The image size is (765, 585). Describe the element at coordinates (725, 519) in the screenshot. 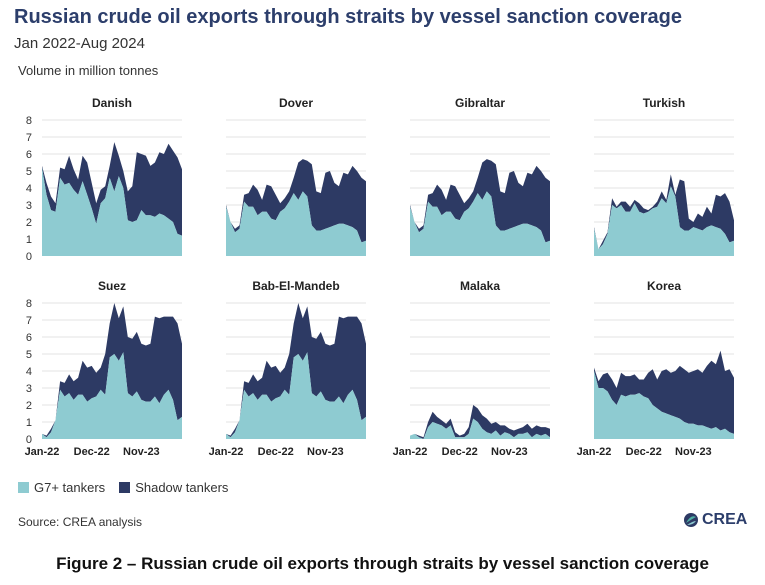

I see `crea-logo-text: CREA` at that location.